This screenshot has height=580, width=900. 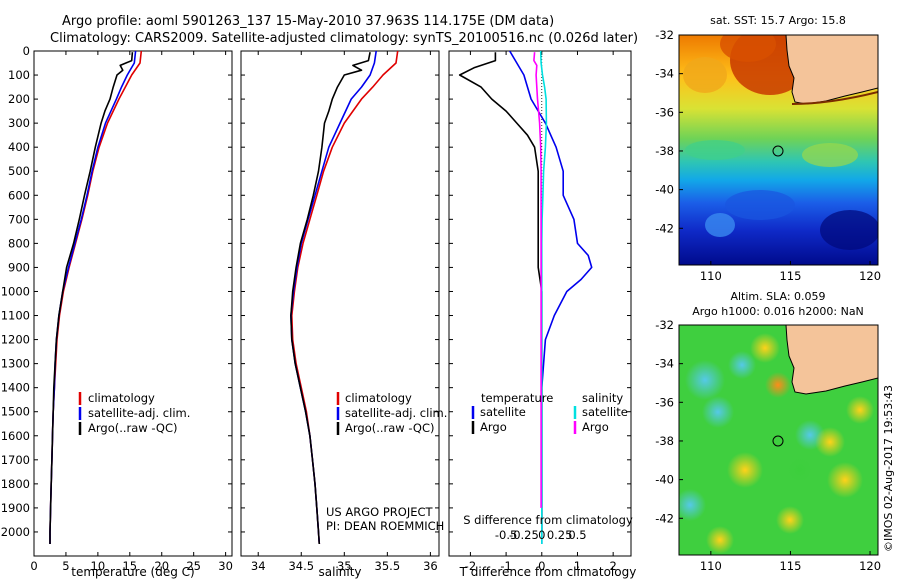 I want to click on legend-label-temp-argo: Argo, so click(x=493, y=427).